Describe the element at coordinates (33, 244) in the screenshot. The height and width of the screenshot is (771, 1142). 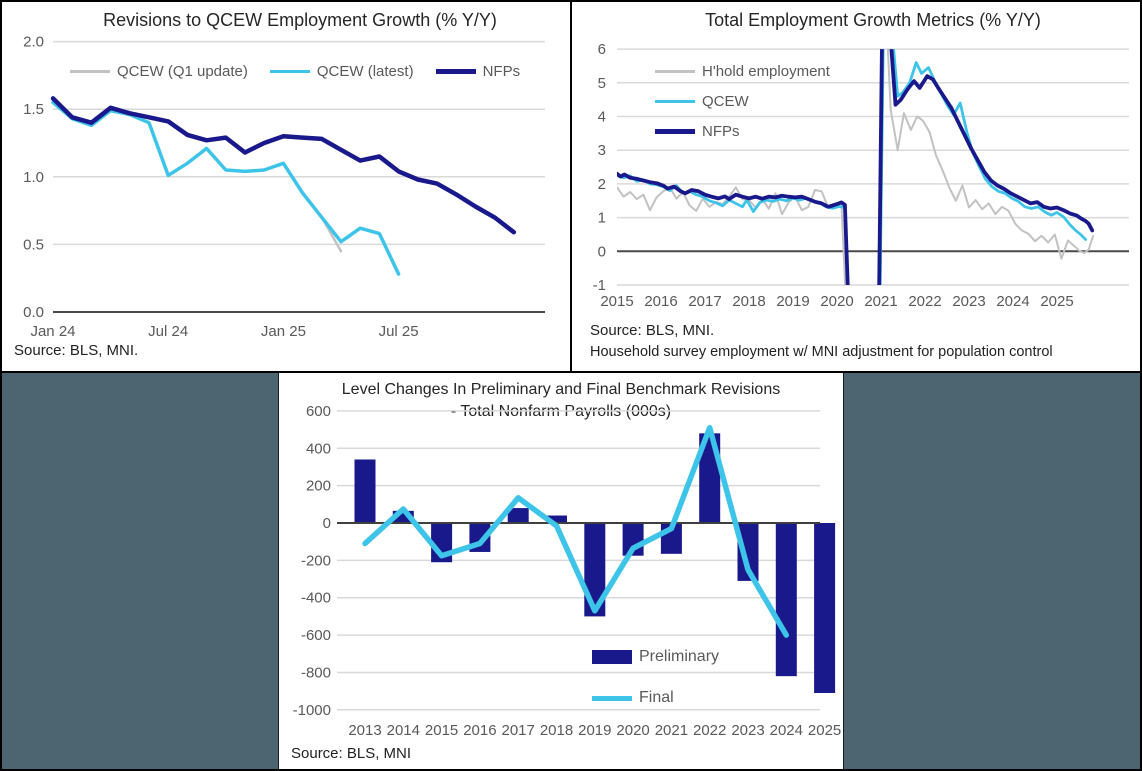
I see `y-tick-label: 0.5` at that location.